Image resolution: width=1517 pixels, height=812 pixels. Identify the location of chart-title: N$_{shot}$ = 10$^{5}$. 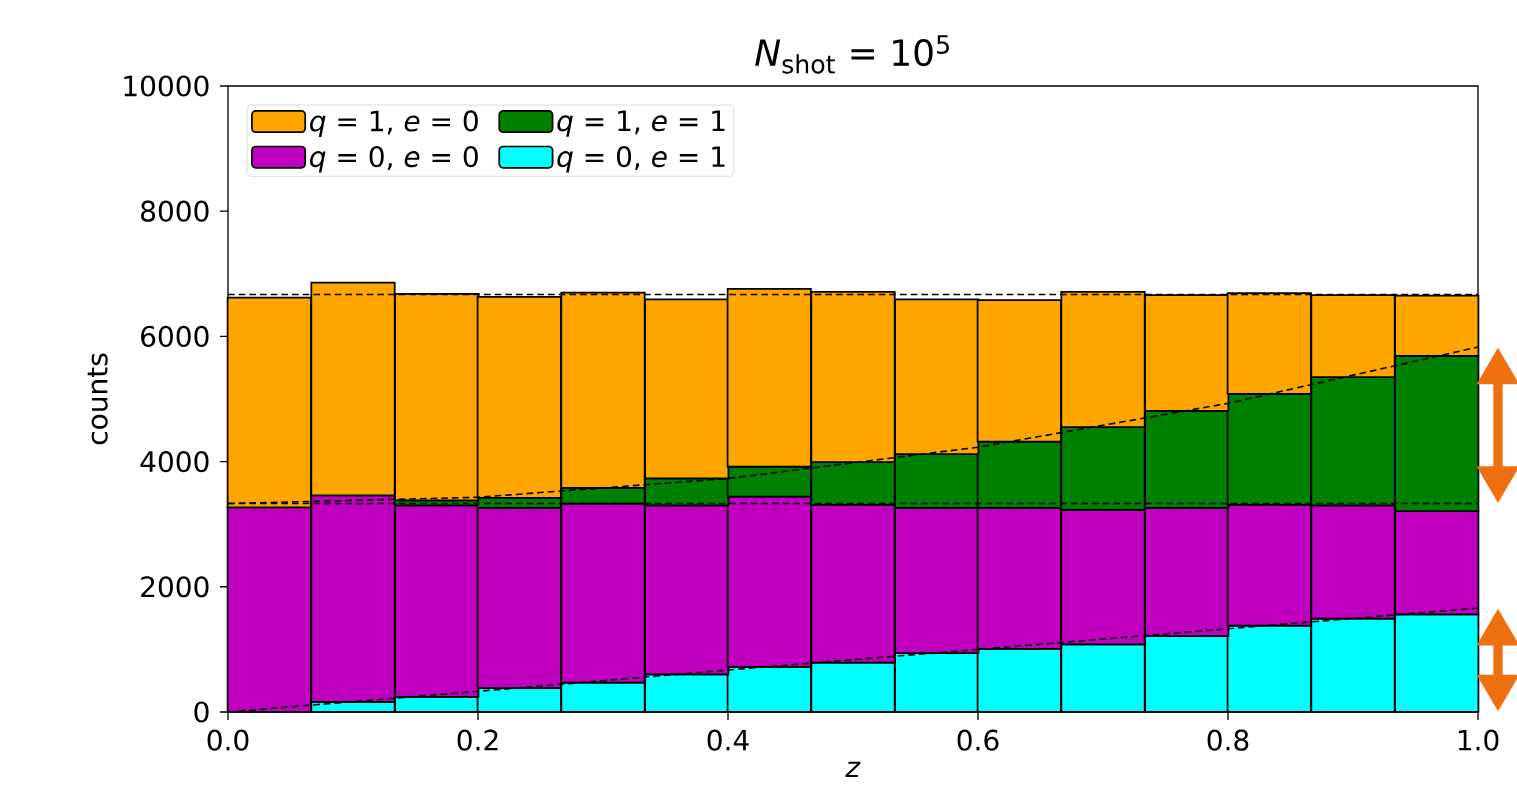
(852, 54).